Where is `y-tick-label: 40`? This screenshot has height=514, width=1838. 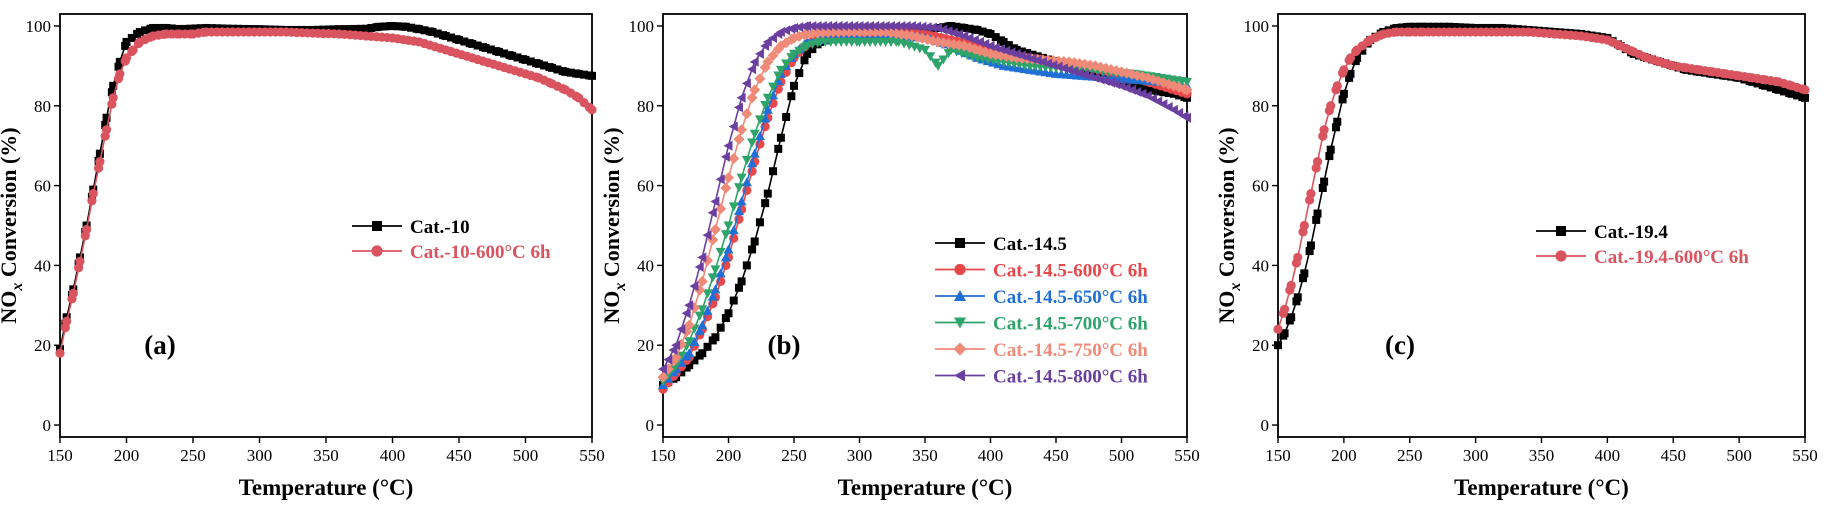
y-tick-label: 40 is located at coordinates (1260, 265).